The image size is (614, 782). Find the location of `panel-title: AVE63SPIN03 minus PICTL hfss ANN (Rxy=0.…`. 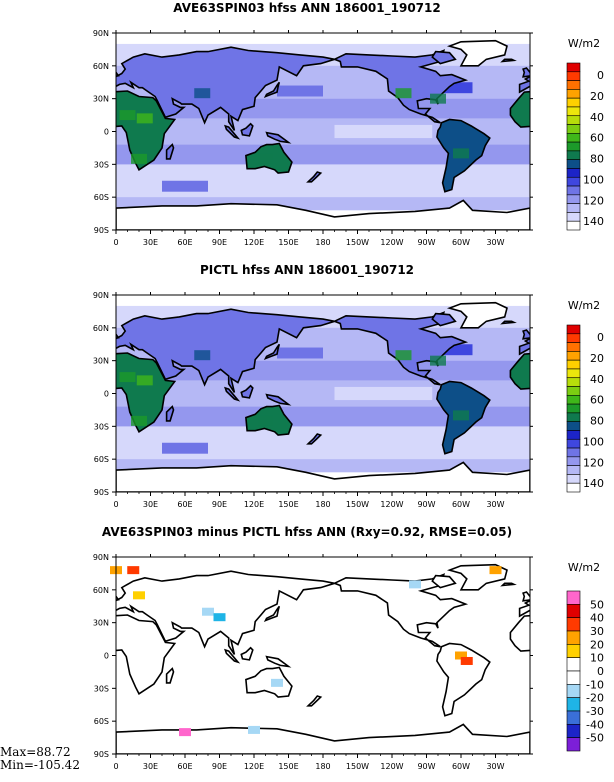

panel-title: AVE63SPIN03 minus PICTL hfss ANN (Rxy=0.… is located at coordinates (307, 532).